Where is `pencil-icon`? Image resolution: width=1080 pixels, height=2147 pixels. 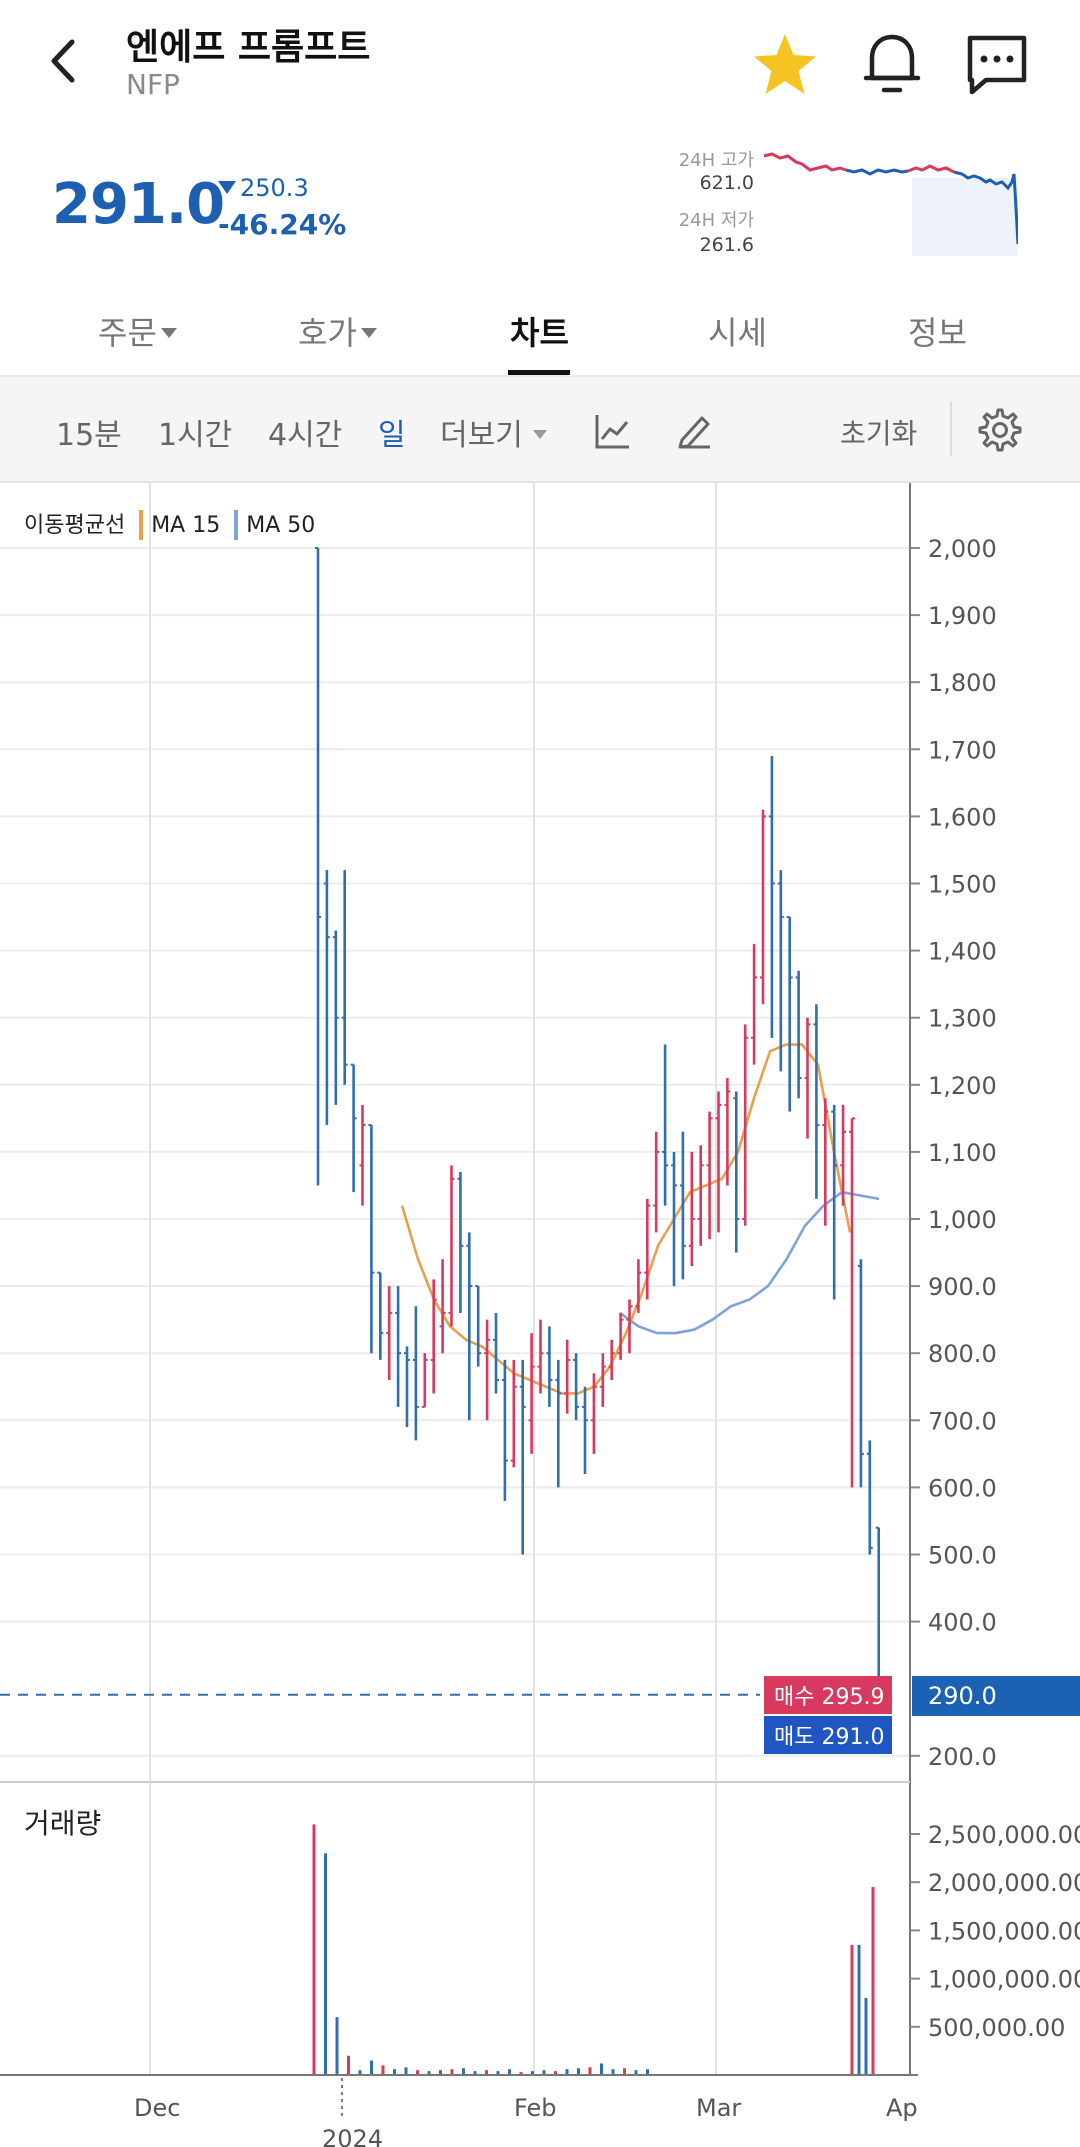 pencil-icon is located at coordinates (694, 432).